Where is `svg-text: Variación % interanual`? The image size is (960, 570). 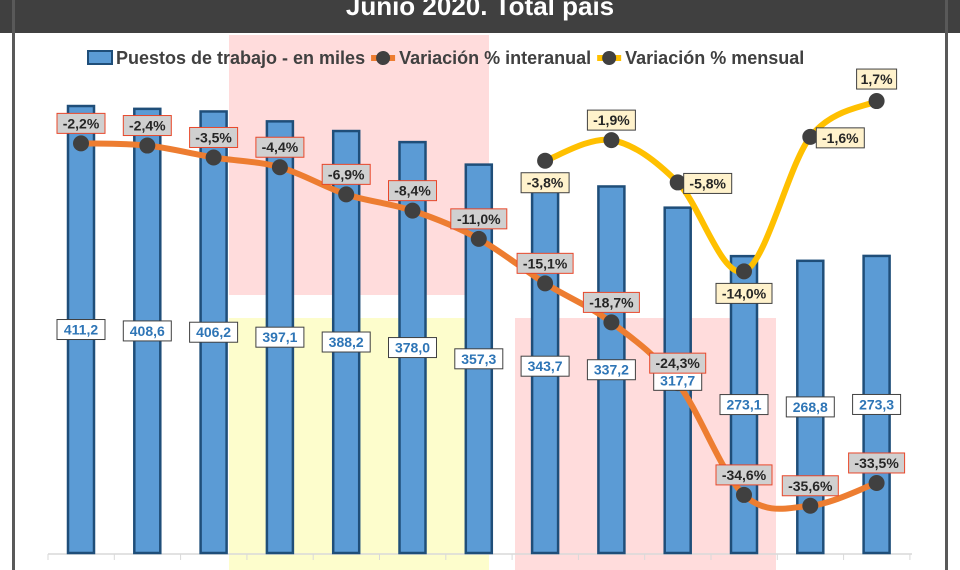
svg-text: Variación % interanual is located at coordinates (495, 58).